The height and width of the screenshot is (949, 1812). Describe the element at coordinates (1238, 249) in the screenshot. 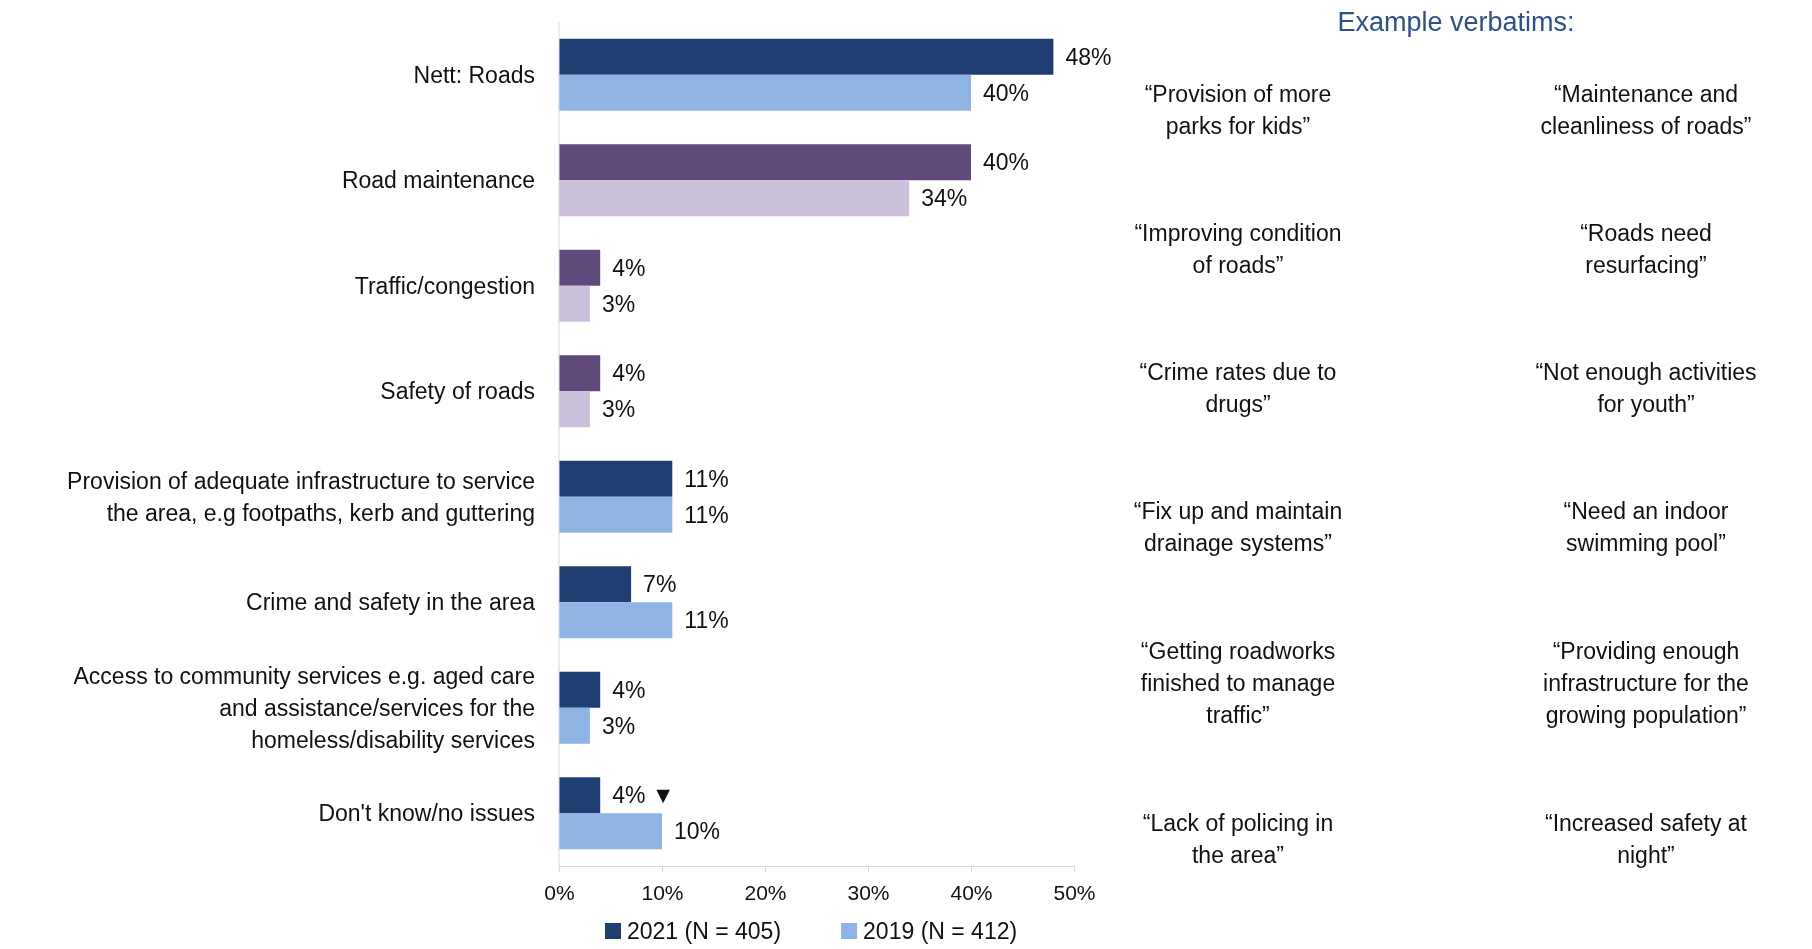

I see `text: “Improving condition of roads”` at that location.